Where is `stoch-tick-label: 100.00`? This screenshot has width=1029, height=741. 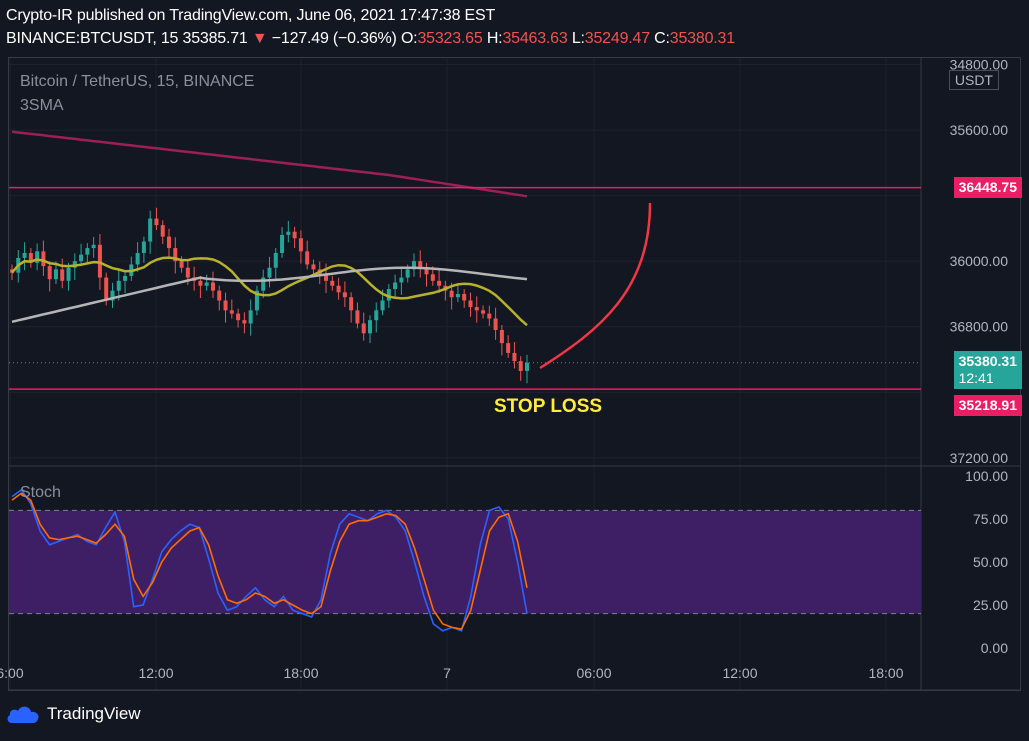 stoch-tick-label: 100.00 is located at coordinates (986, 476).